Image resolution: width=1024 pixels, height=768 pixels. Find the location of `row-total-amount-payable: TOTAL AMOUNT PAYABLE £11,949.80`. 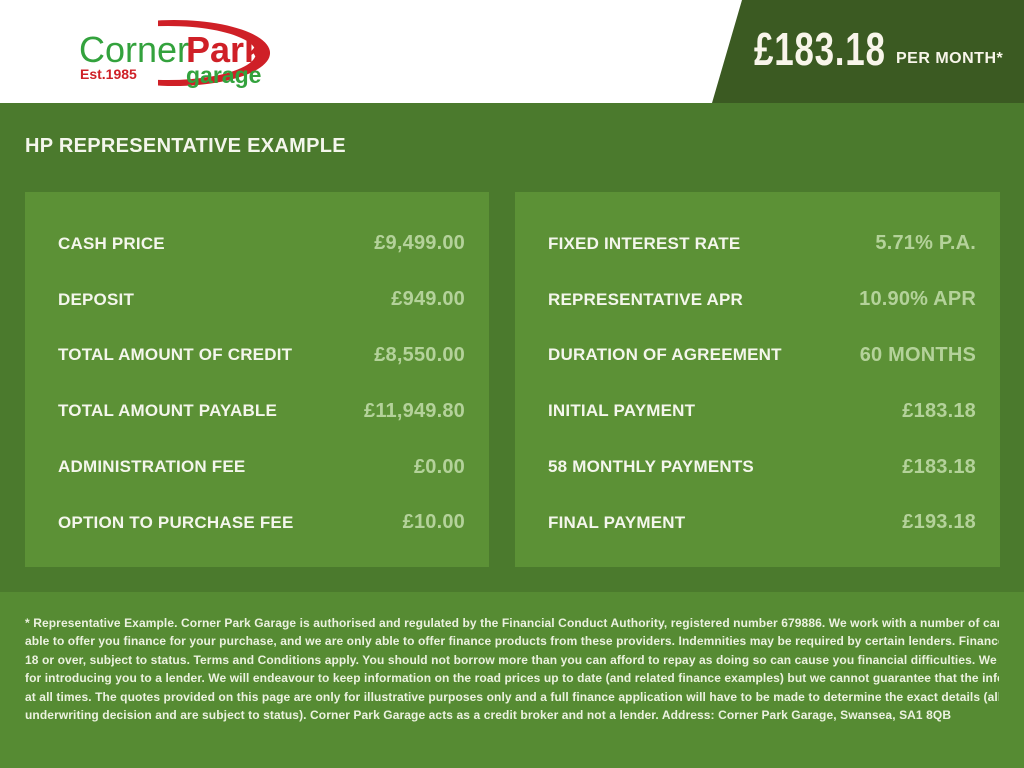

row-total-amount-payable: TOTAL AMOUNT PAYABLE £11,949.80 is located at coordinates (261, 411).